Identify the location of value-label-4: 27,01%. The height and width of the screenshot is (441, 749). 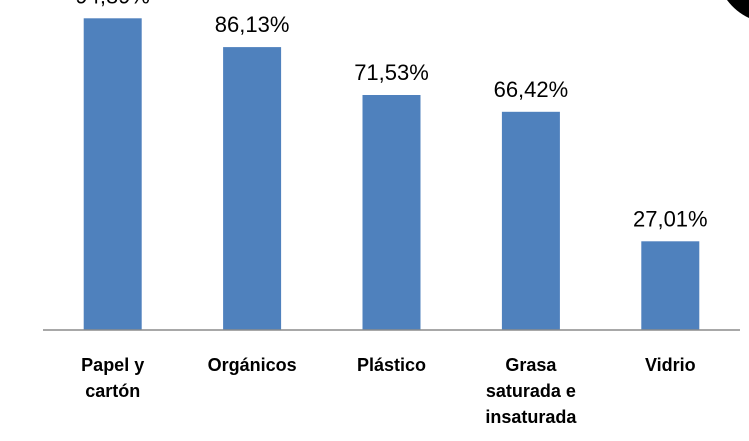
(670, 218).